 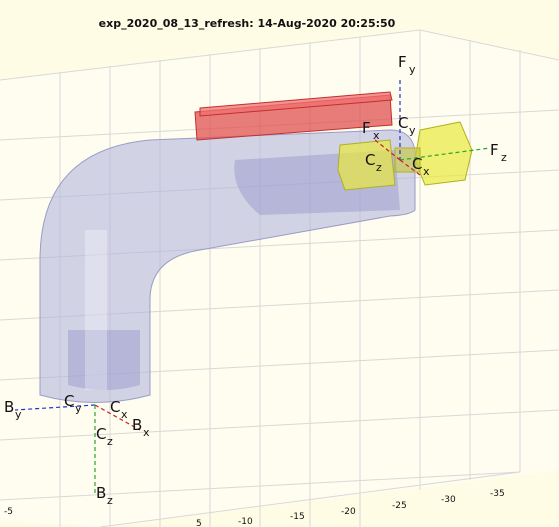 I want to click on fins, so click(x=293, y=116).